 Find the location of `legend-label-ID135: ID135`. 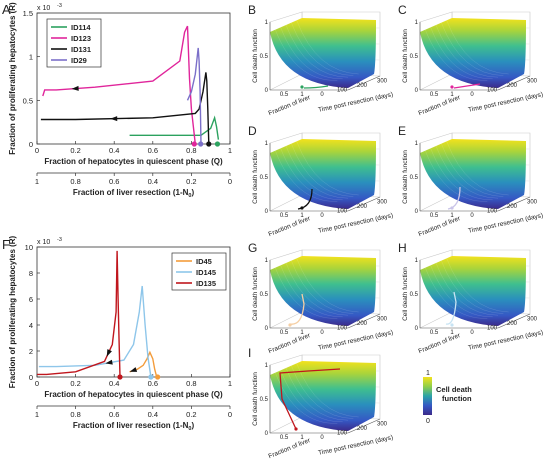

legend-label-ID135: ID135 is located at coordinates (206, 283).